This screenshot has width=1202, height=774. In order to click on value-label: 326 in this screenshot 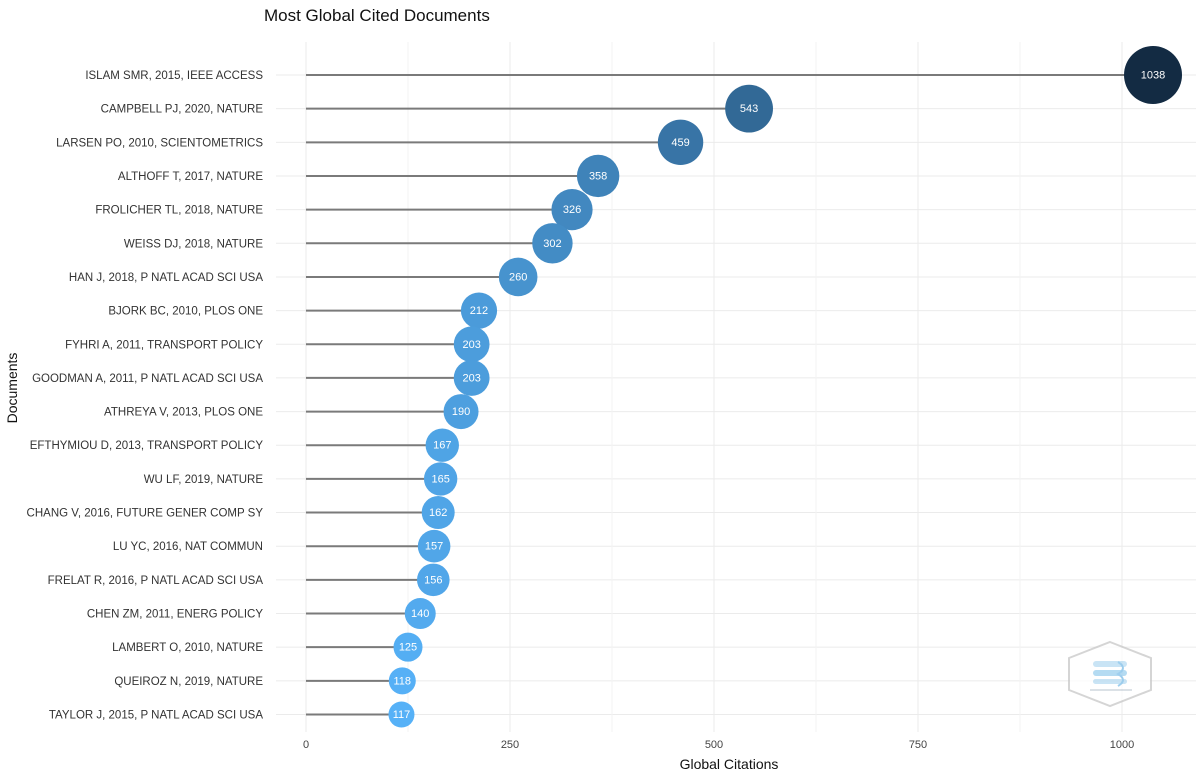, I will do `click(572, 210)`.